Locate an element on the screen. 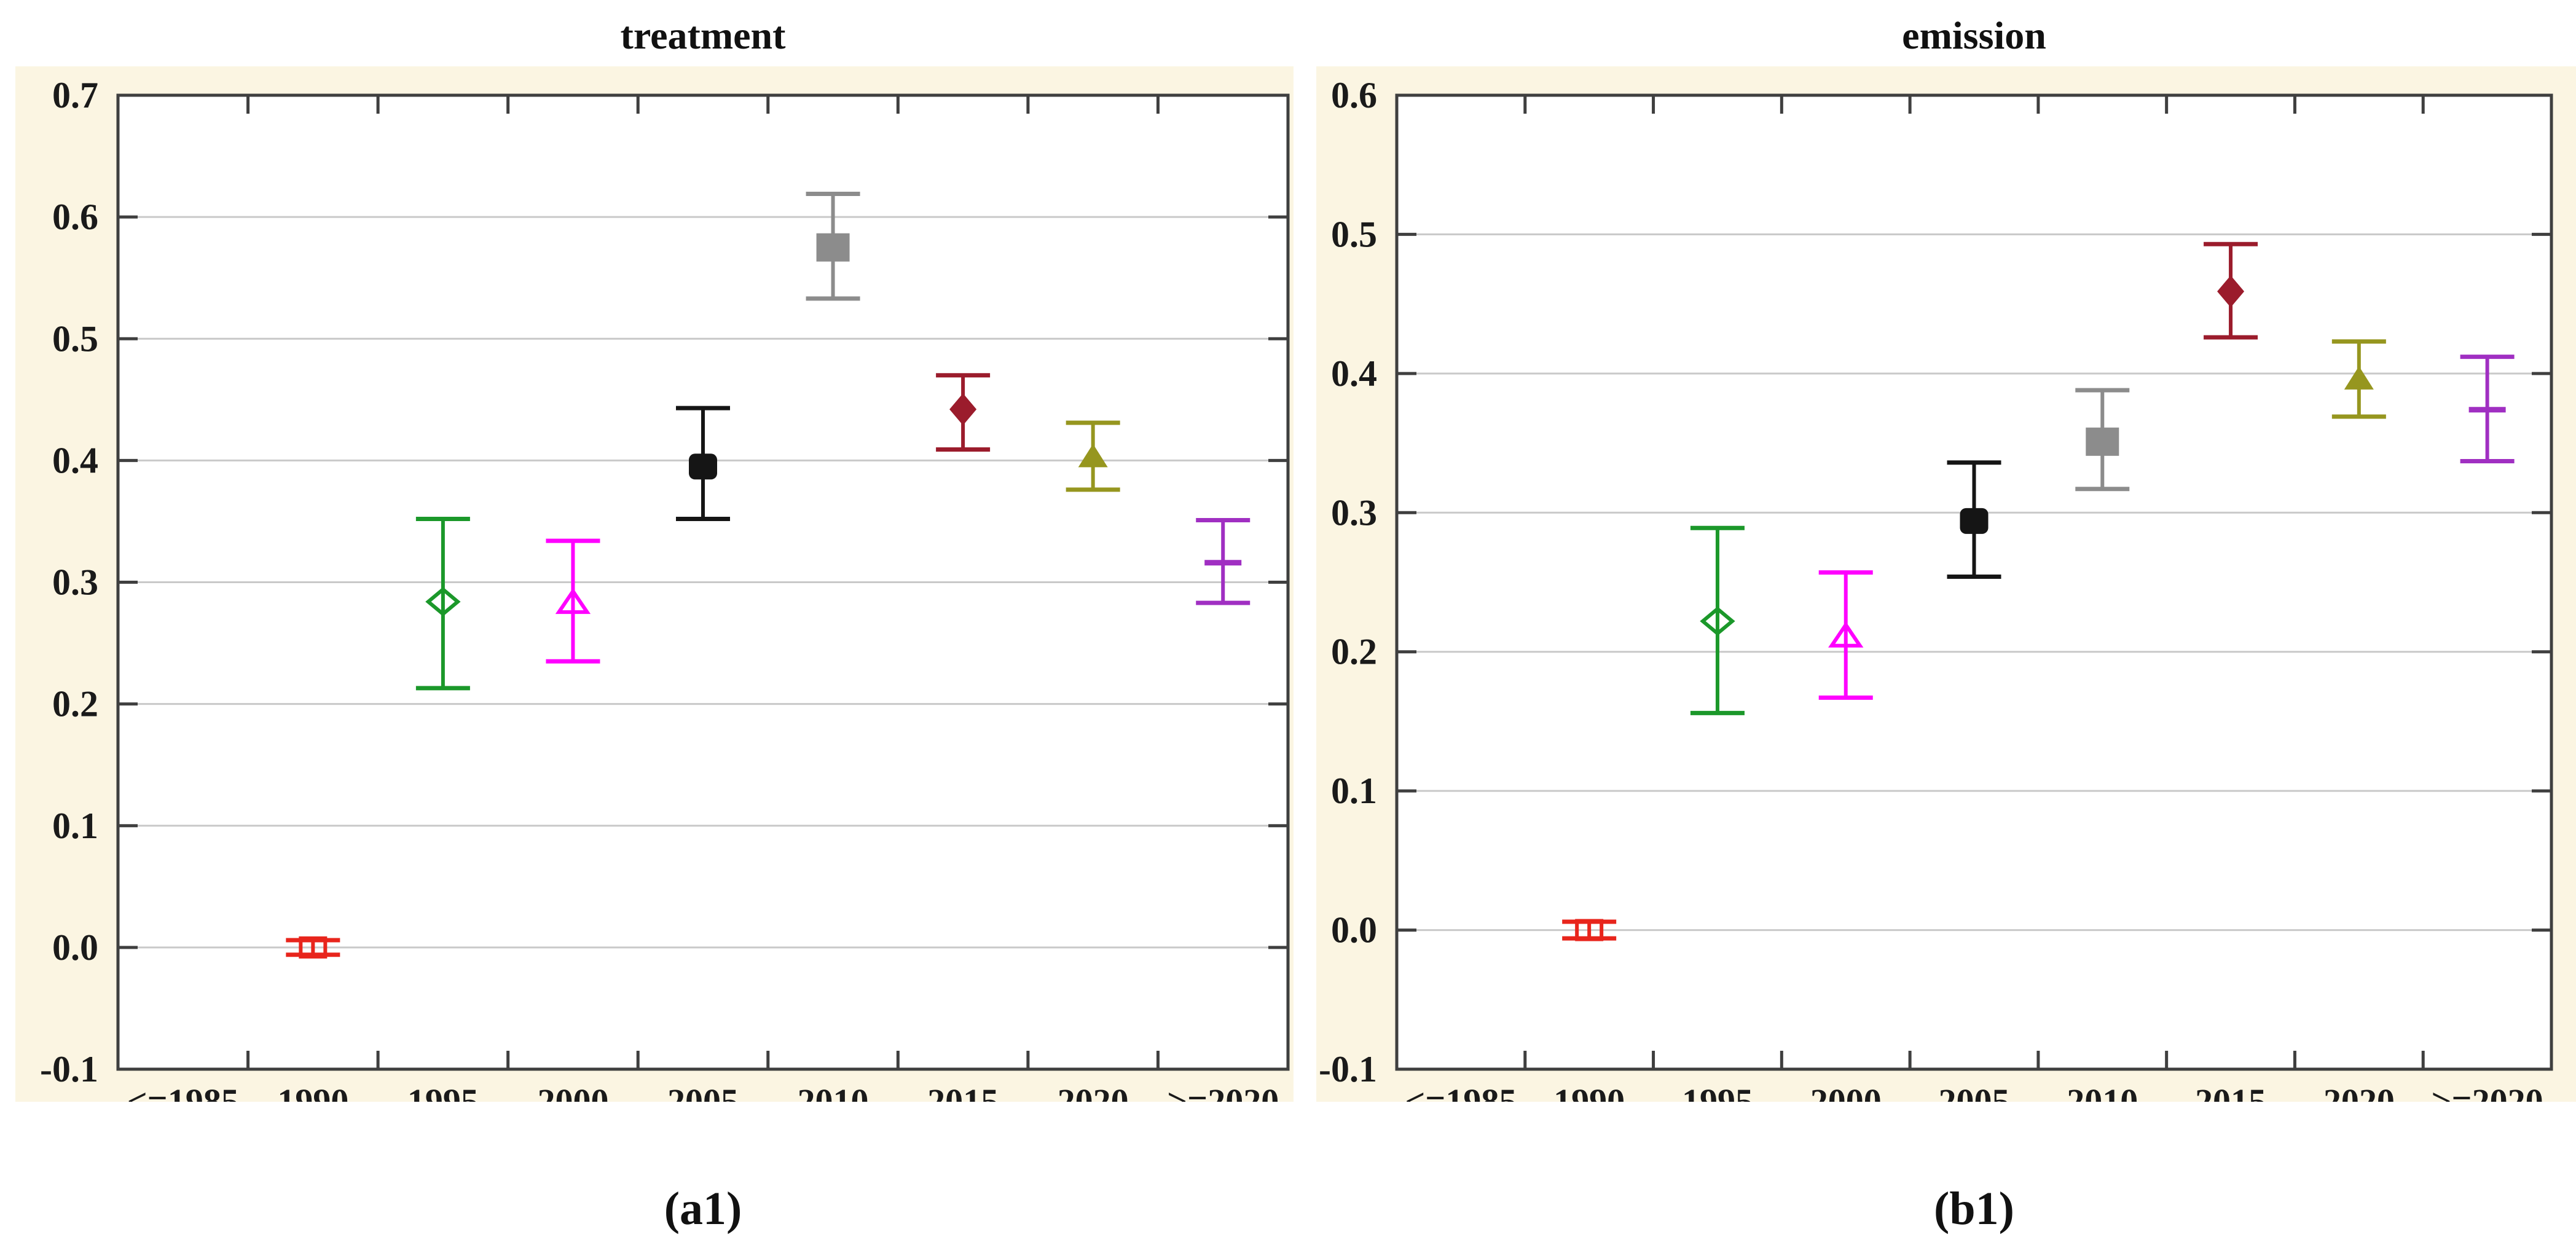  caption-b1: (b1) is located at coordinates (1974, 1208).